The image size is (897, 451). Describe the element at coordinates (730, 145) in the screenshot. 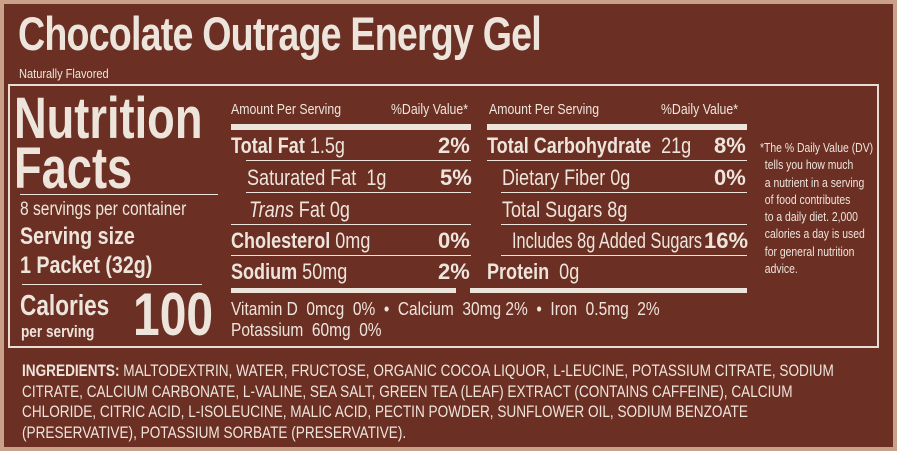

I see `dv-total-carbohydrate: 8%` at that location.